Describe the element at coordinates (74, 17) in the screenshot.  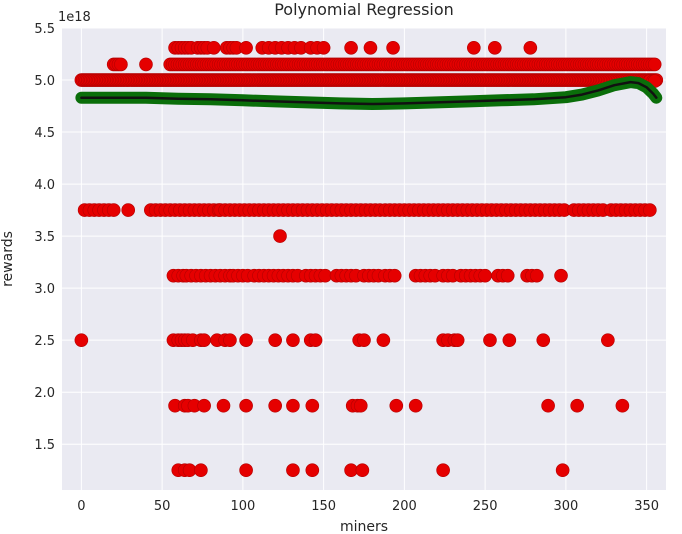
I see `y-offset-label: 1e18` at that location.